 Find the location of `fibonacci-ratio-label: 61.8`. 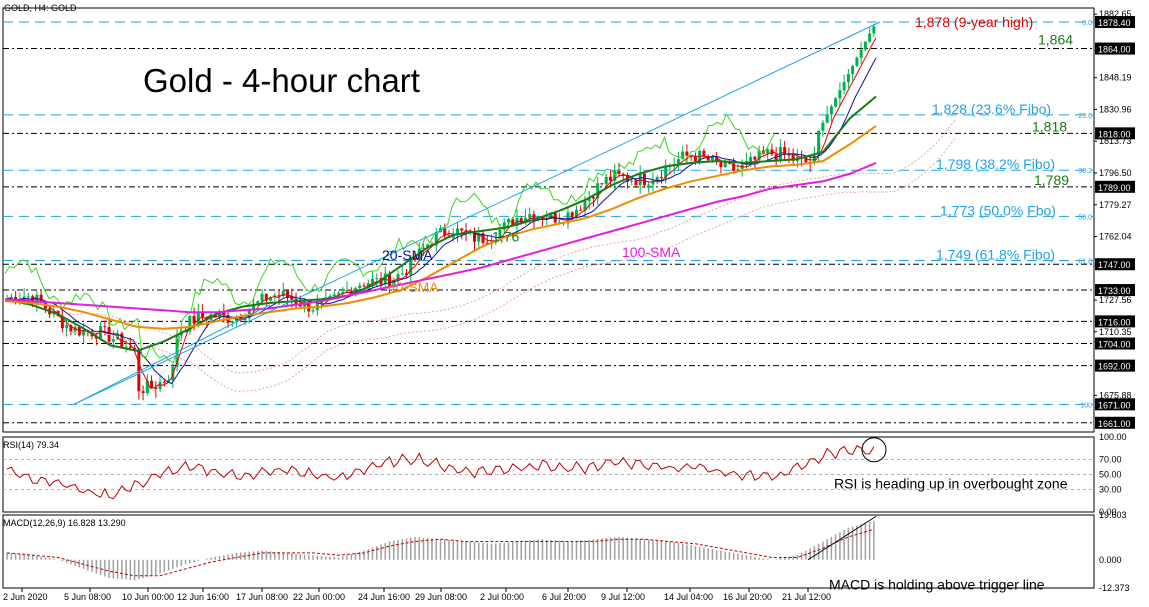

fibonacci-ratio-label: 61.8 is located at coordinates (1085, 262).